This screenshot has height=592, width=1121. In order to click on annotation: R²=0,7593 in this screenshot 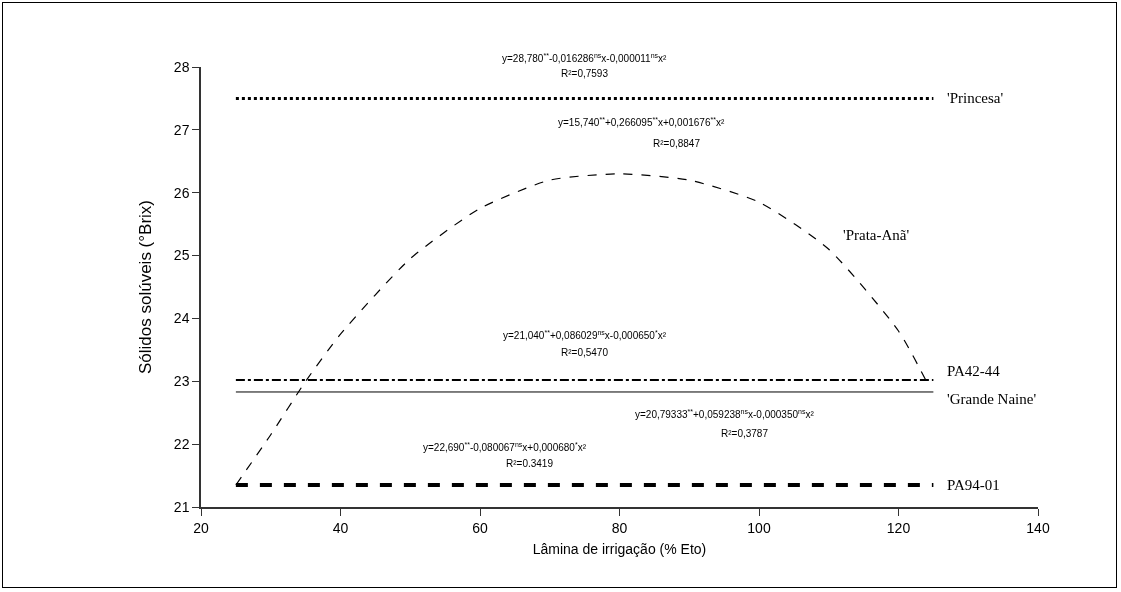, I will do `click(585, 73)`.